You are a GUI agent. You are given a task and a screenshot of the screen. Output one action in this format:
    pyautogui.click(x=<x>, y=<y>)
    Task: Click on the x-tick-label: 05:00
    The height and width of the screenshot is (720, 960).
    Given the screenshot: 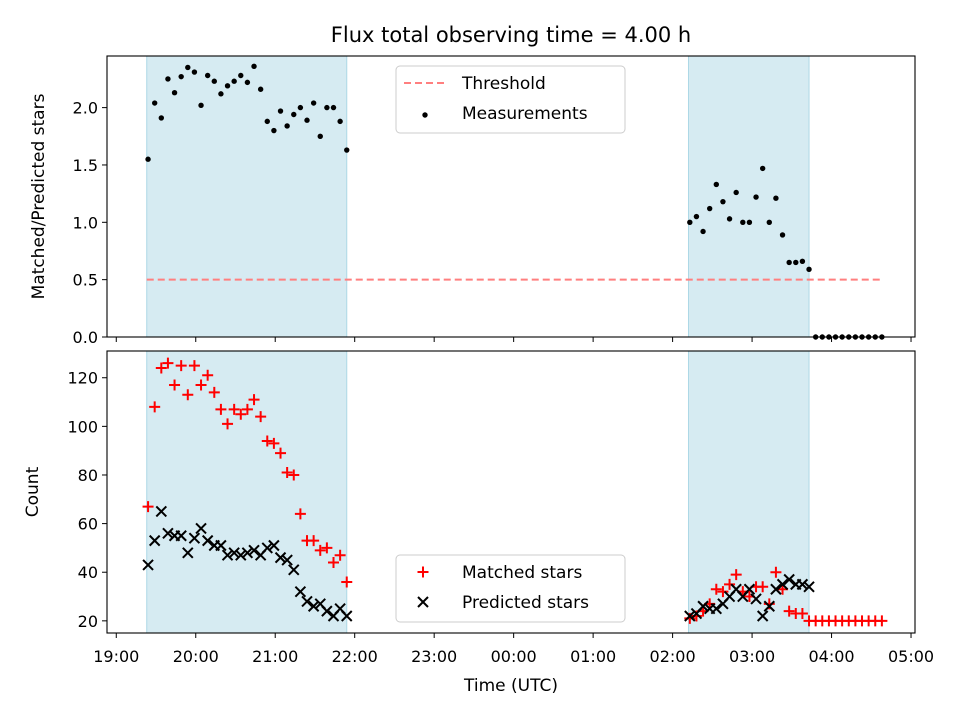 What is the action you would take?
    pyautogui.click(x=911, y=656)
    